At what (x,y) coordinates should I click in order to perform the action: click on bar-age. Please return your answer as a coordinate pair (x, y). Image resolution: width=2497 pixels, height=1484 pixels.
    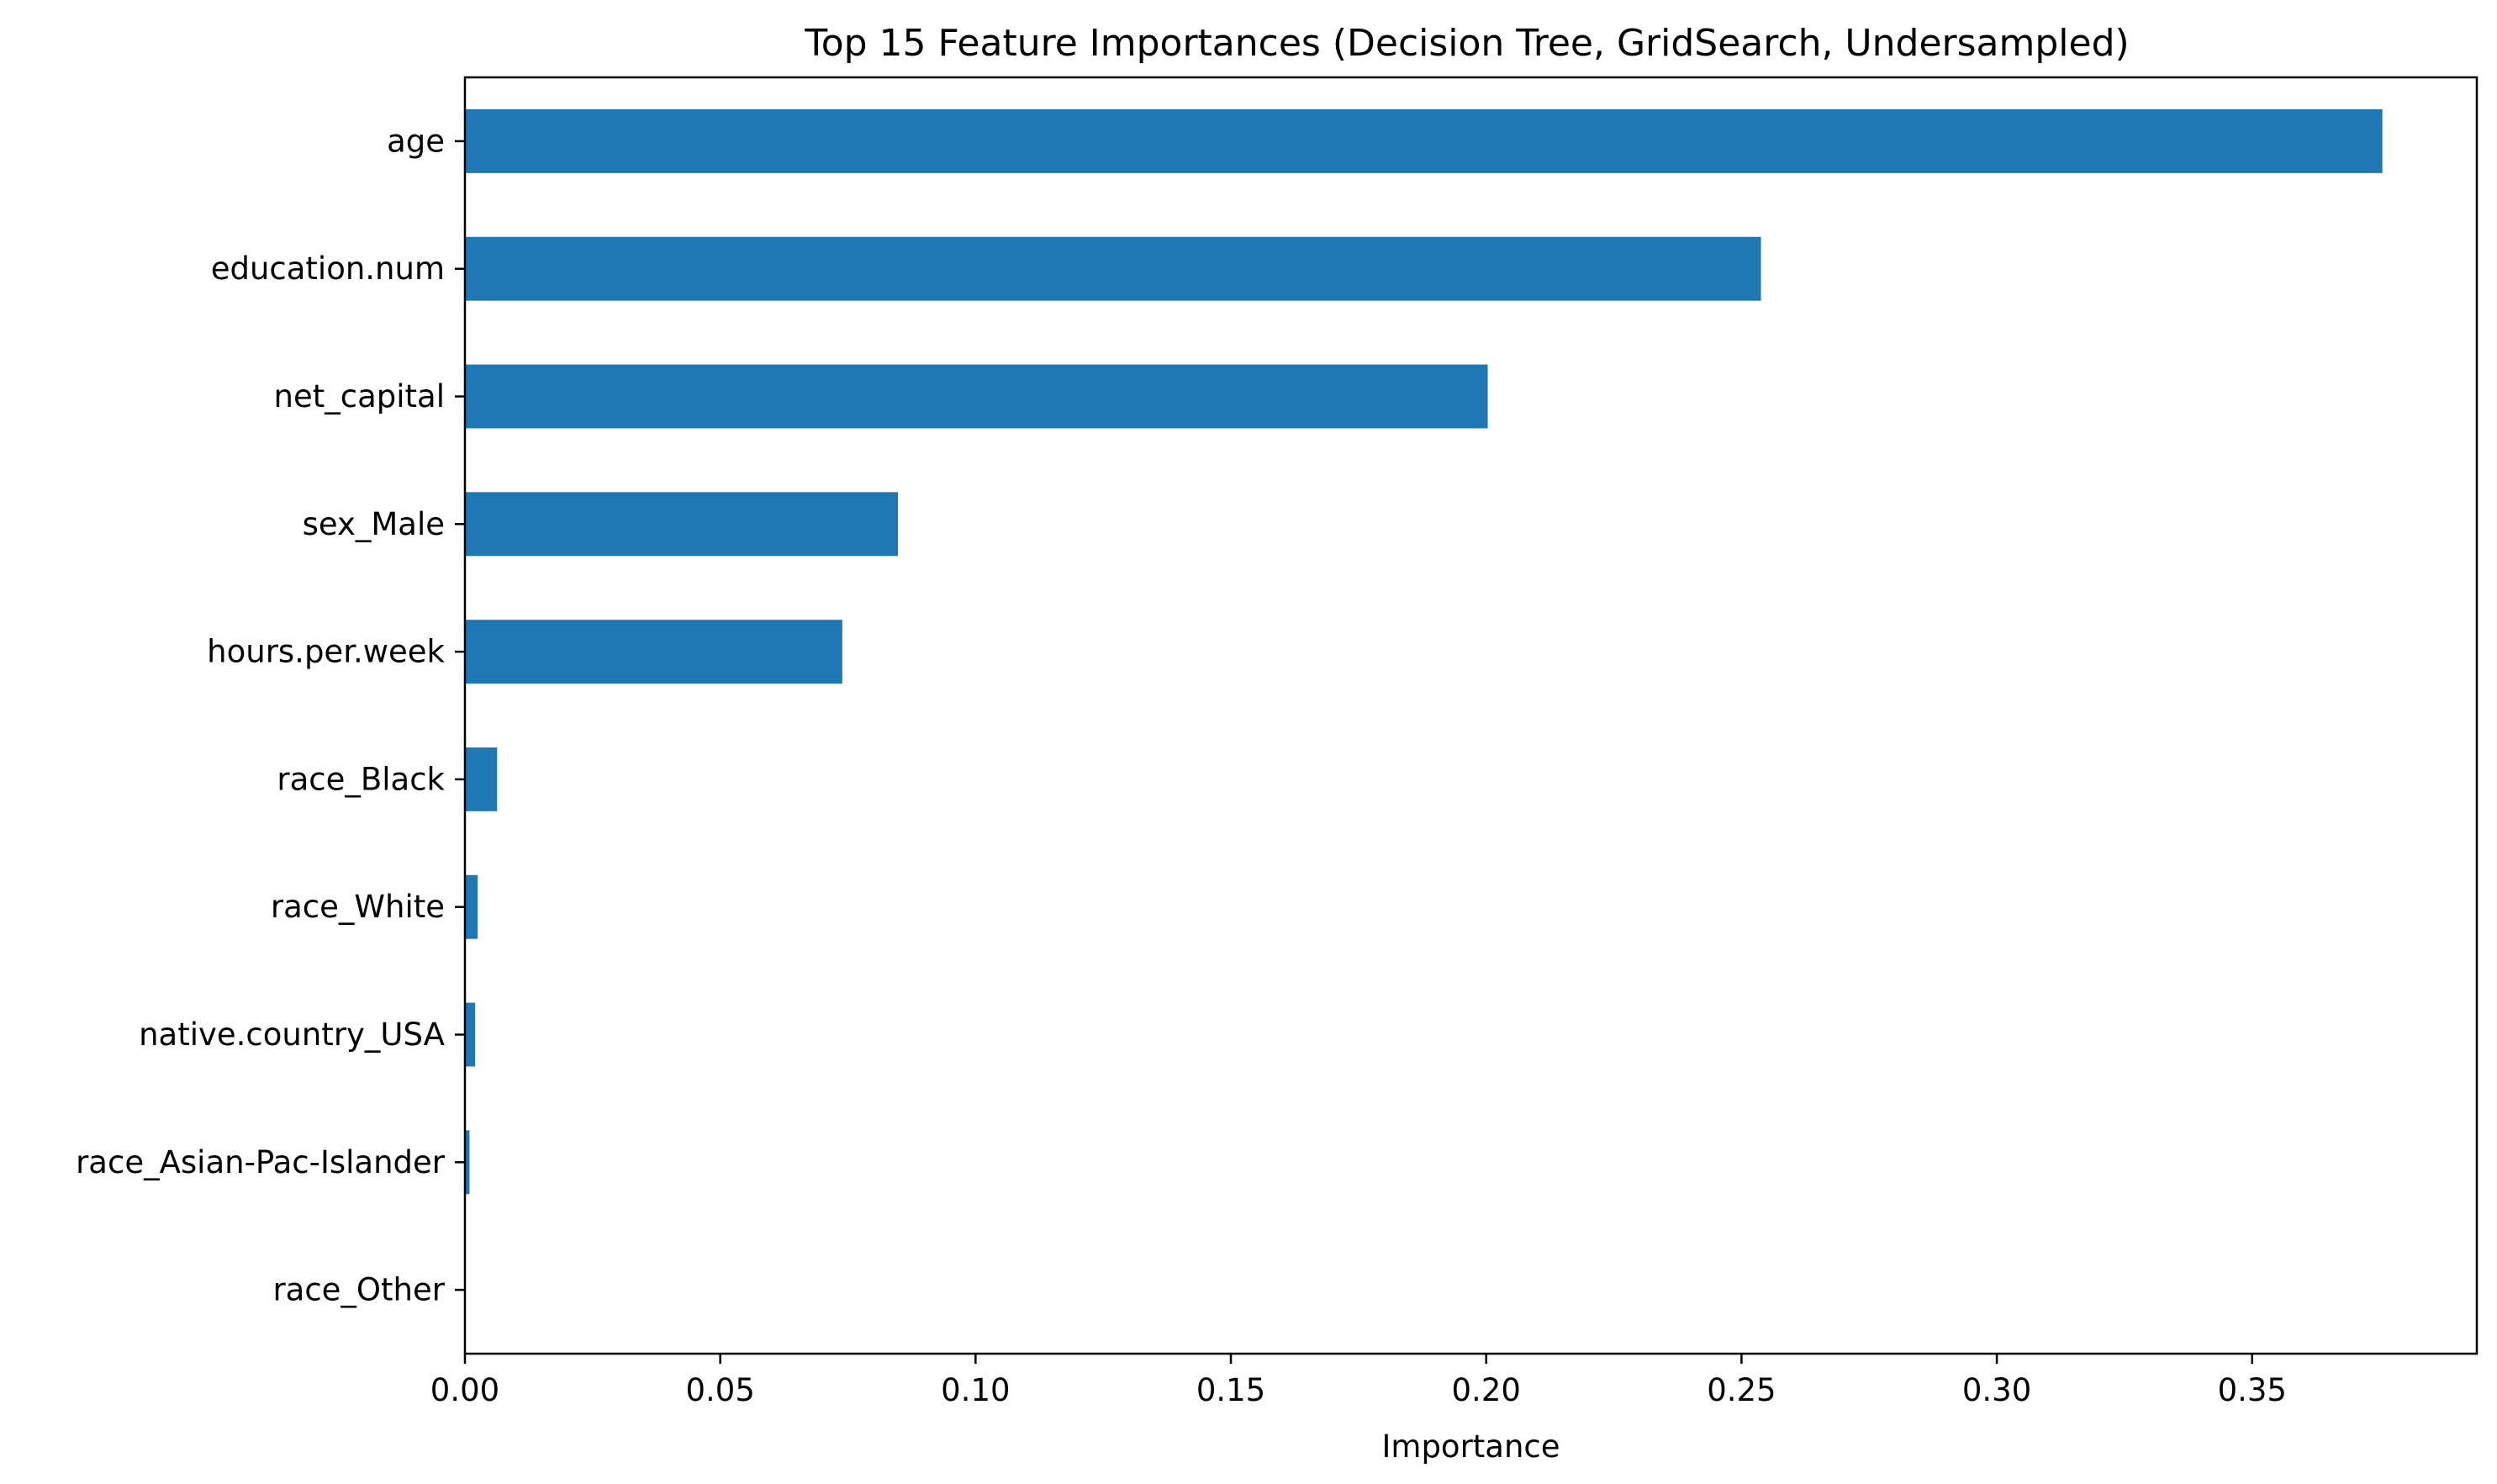
    Looking at the image, I should click on (1424, 140).